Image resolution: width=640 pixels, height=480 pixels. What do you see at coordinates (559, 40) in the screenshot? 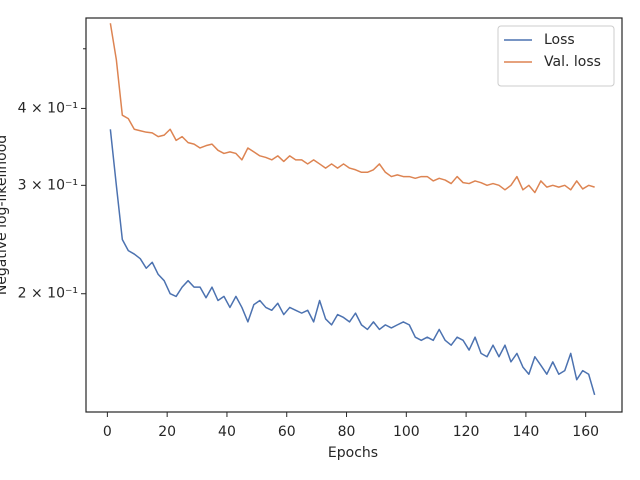
I see `legend-label: Loss` at bounding box center [559, 40].